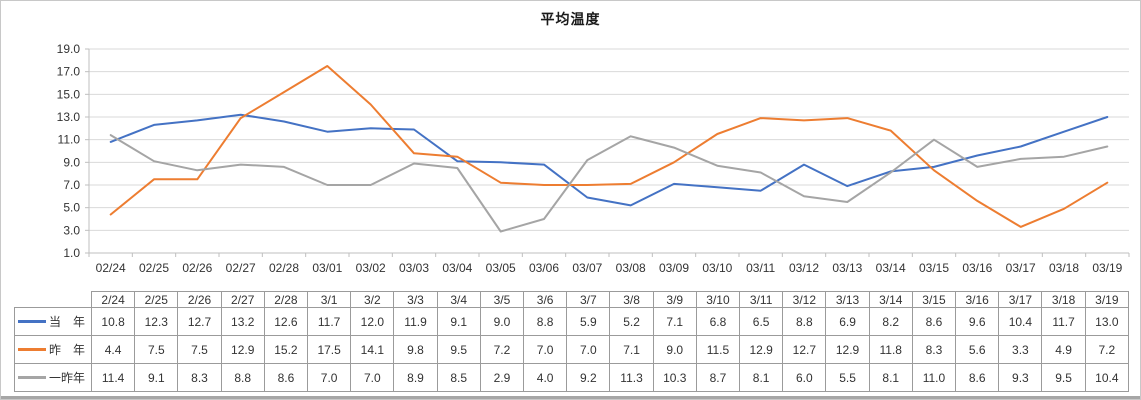 The width and height of the screenshot is (1141, 400). What do you see at coordinates (71, 230) in the screenshot?
I see `y-axis-label: 3.0` at bounding box center [71, 230].